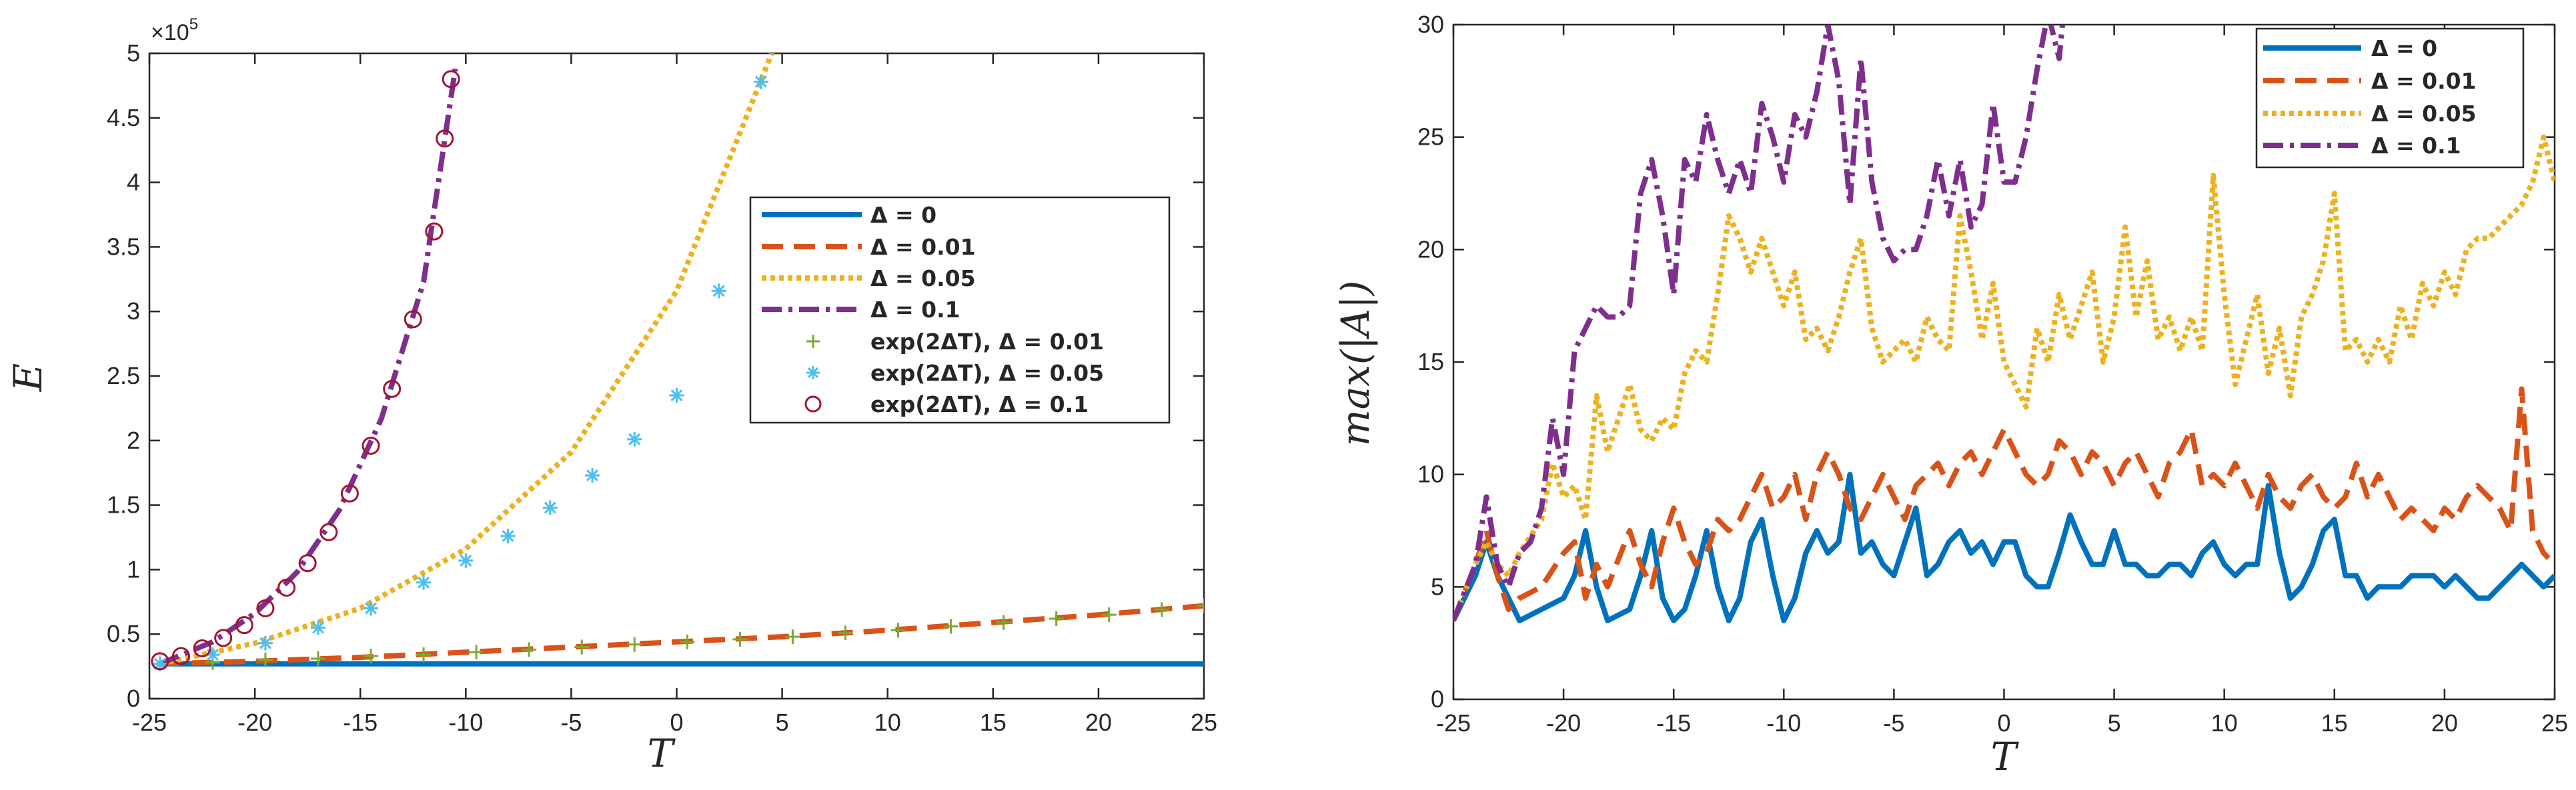  I want to click on r-y-tick-label: 5, so click(1437, 586).